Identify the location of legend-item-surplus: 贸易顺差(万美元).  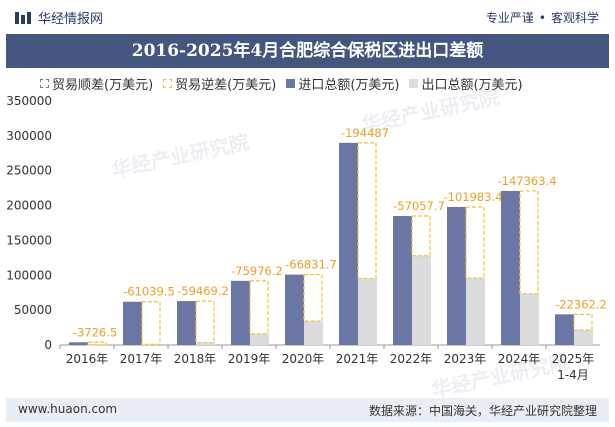
(96, 83).